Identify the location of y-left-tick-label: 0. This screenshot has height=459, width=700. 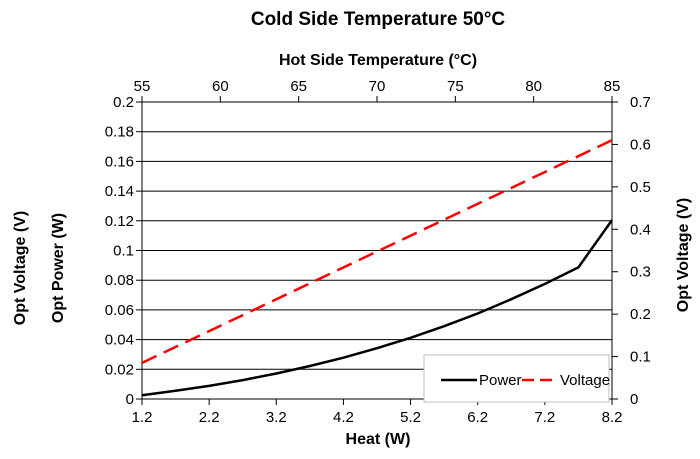
(130, 399).